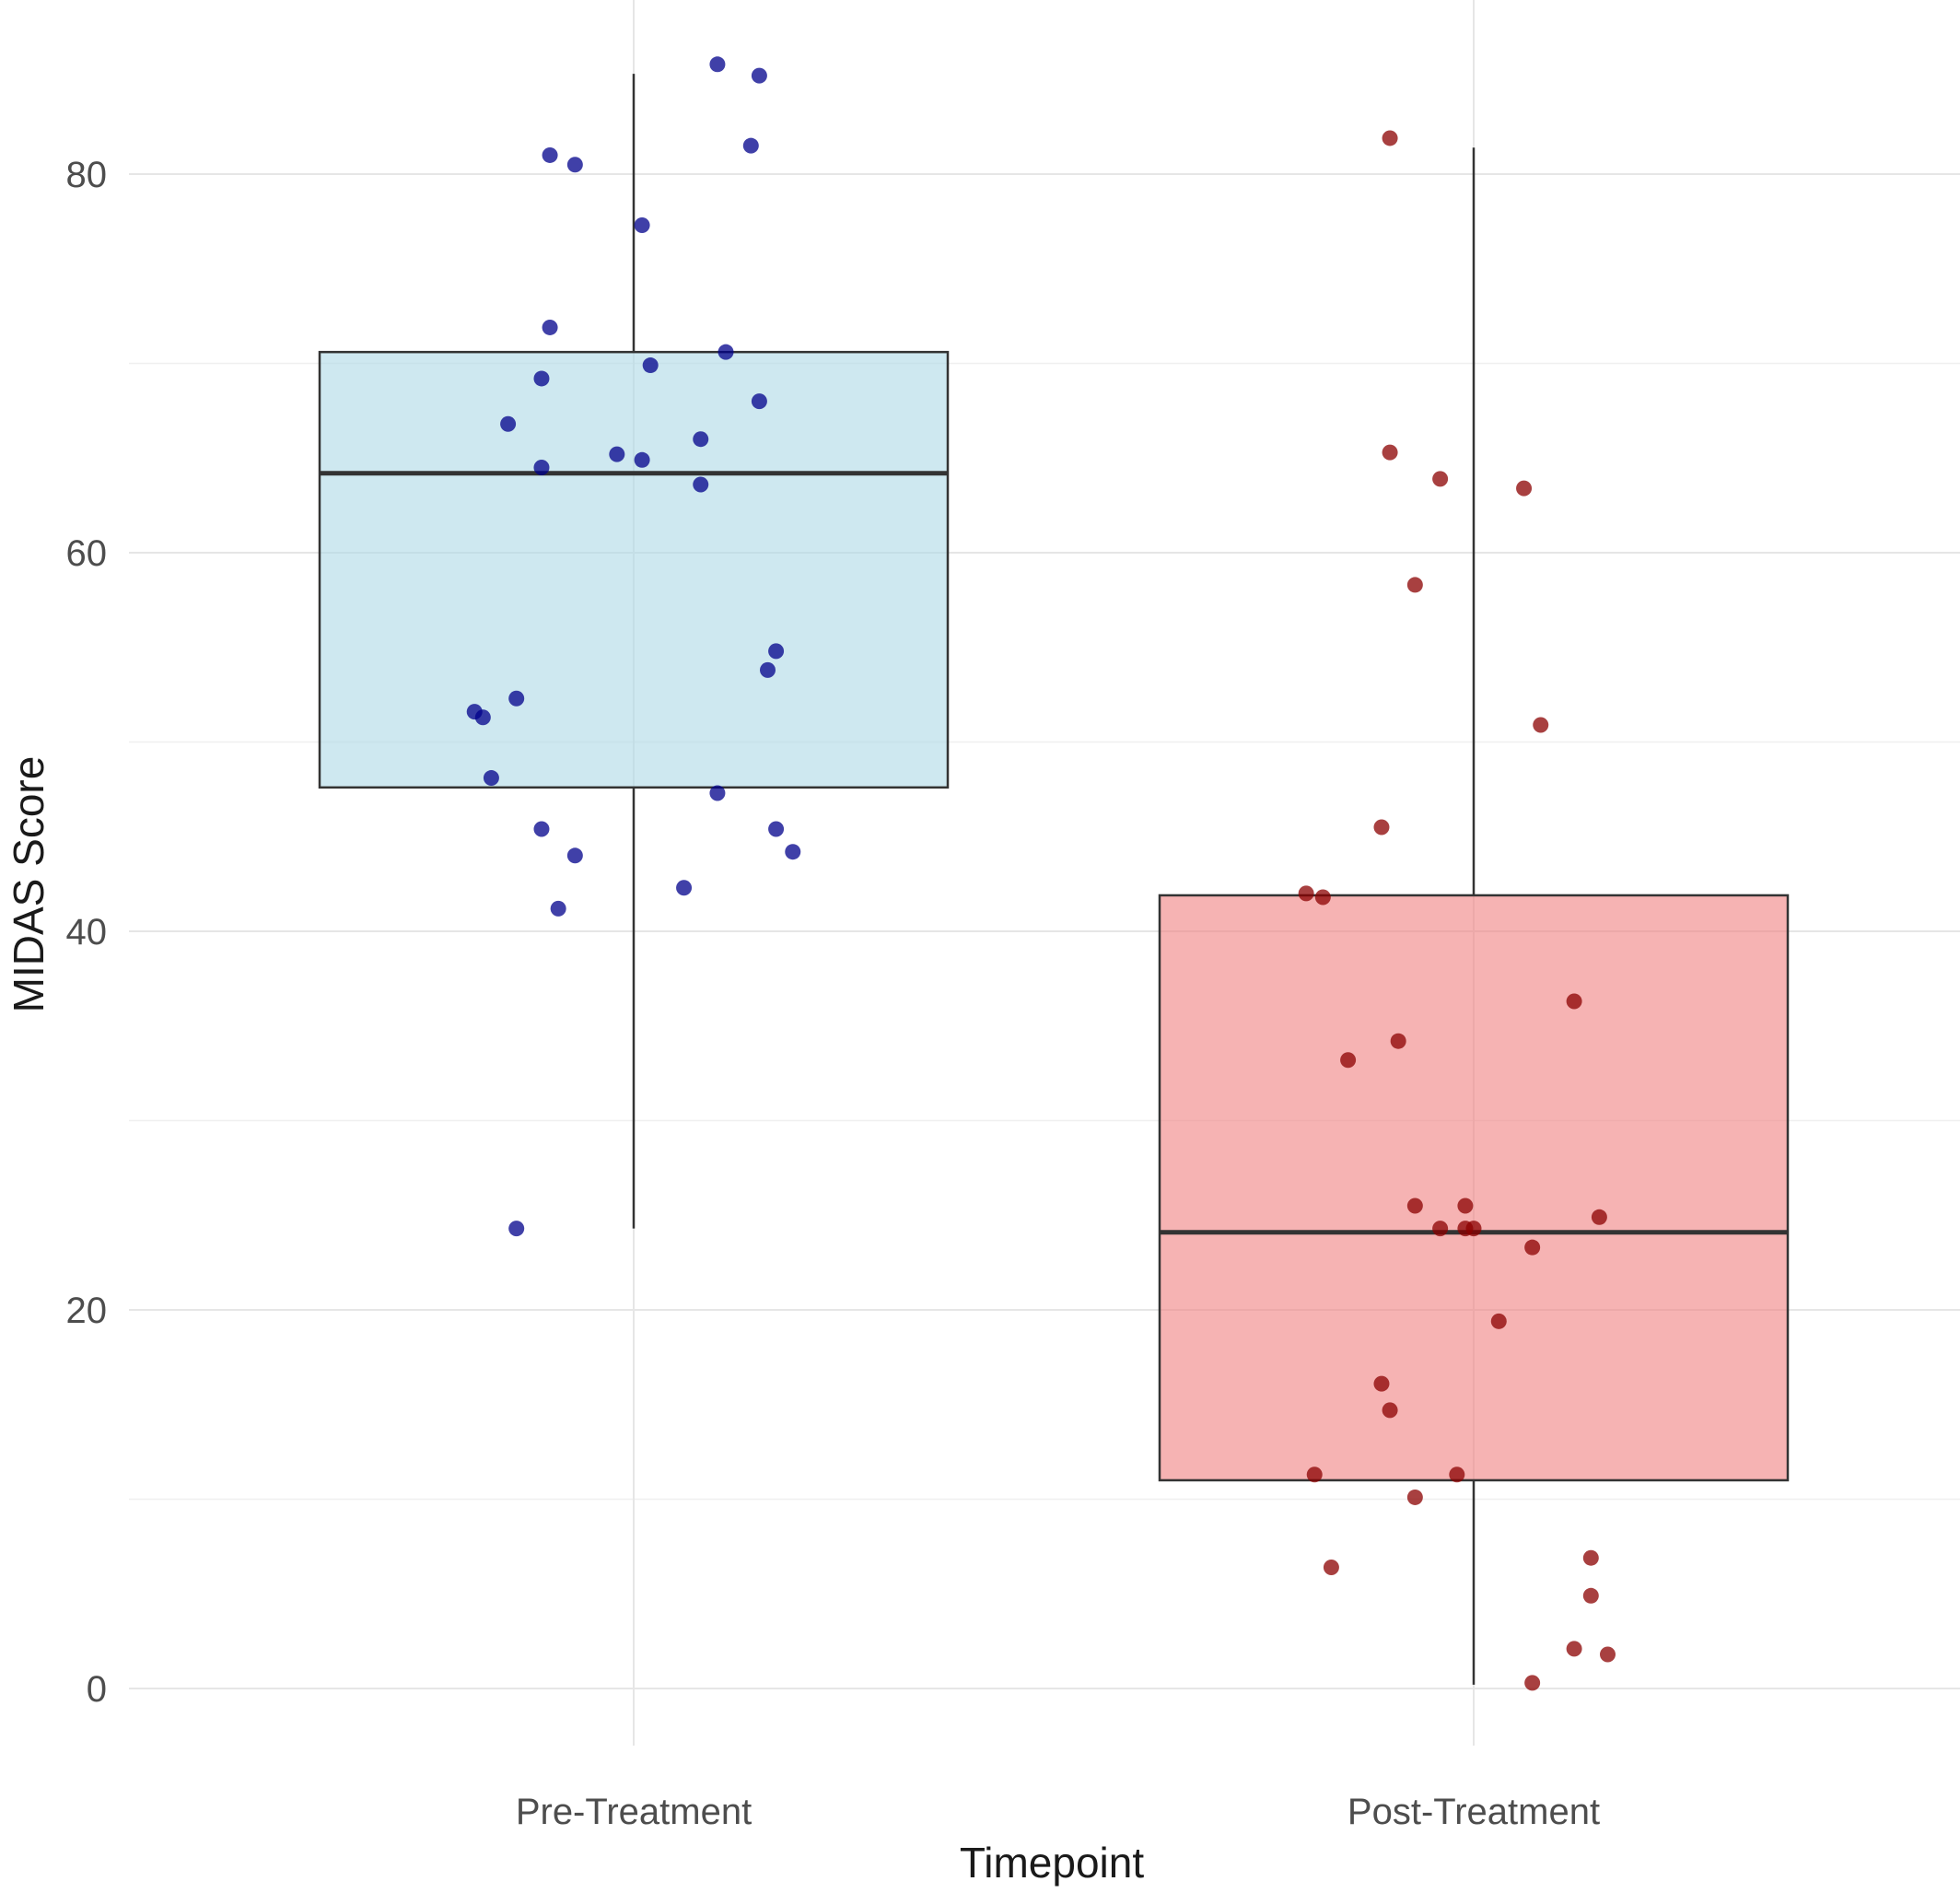 This screenshot has height=1893, width=1960. Describe the element at coordinates (97, 1689) in the screenshot. I see `y-tick-label: 0` at that location.